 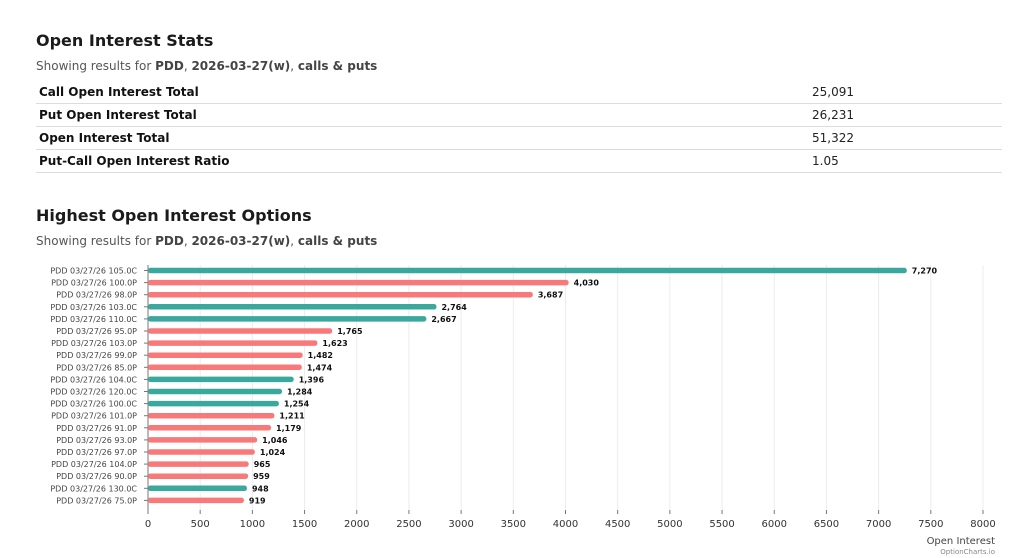 I want to click on stats-row-put-oi: Put Open Interest Total 26,231, so click(x=519, y=115).